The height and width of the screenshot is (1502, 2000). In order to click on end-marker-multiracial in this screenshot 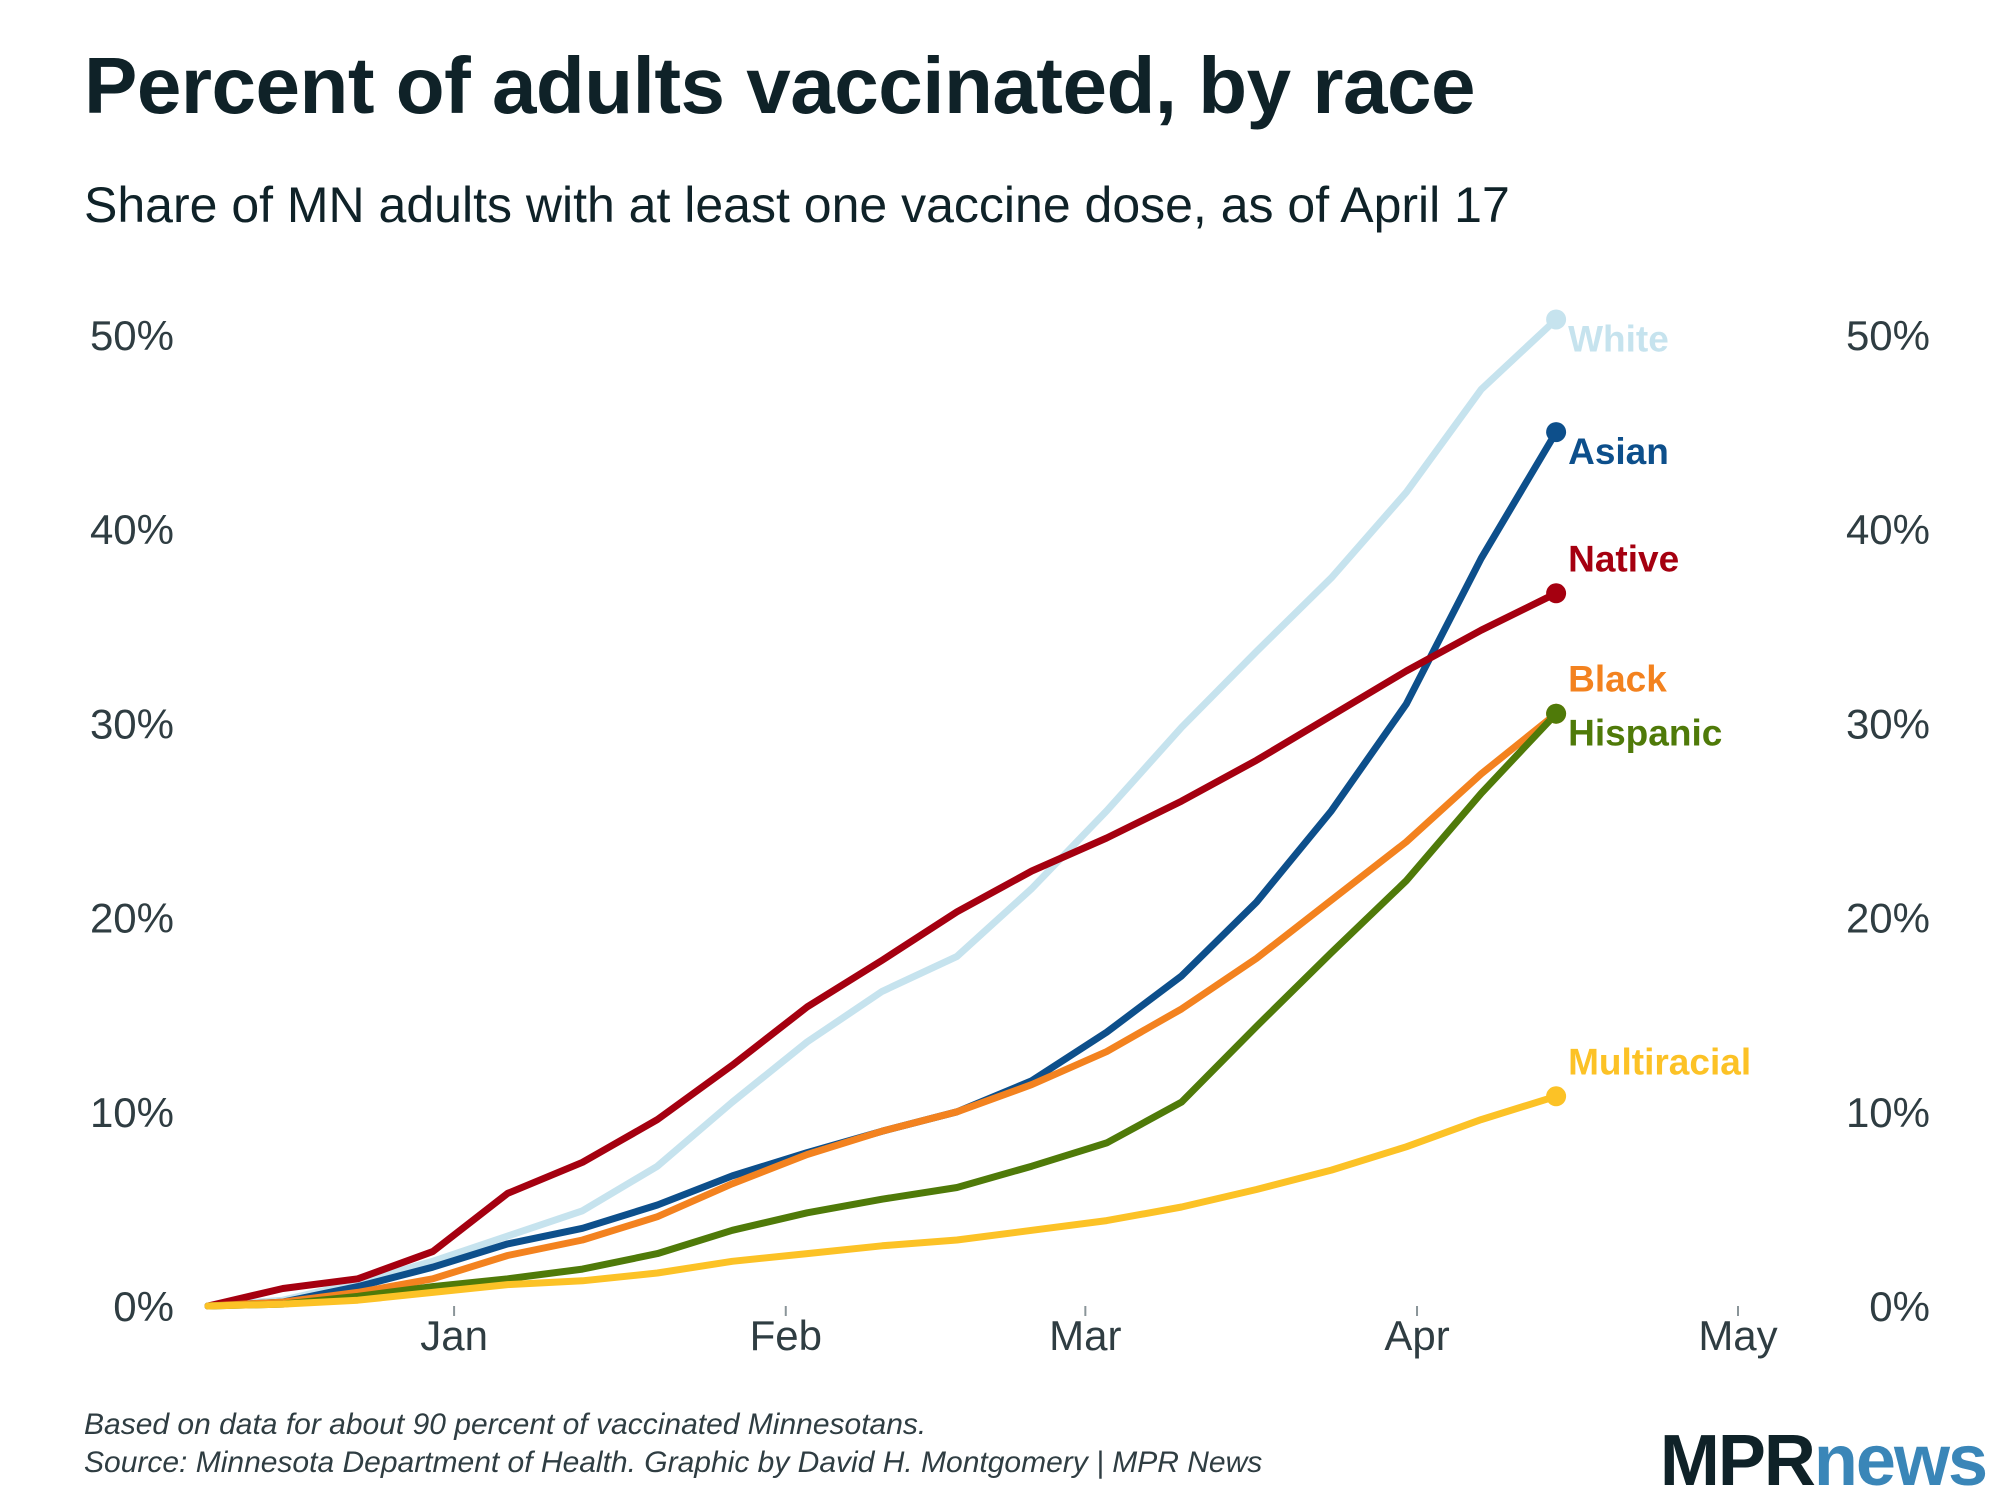, I will do `click(1556, 1096)`.